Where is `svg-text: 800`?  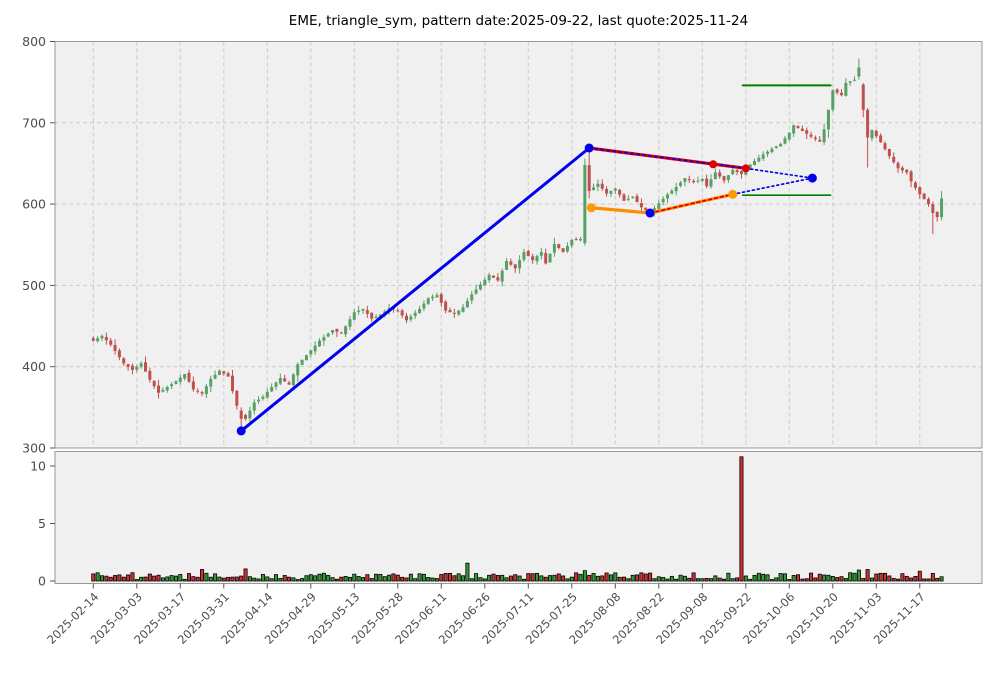 svg-text: 800 is located at coordinates (34, 41).